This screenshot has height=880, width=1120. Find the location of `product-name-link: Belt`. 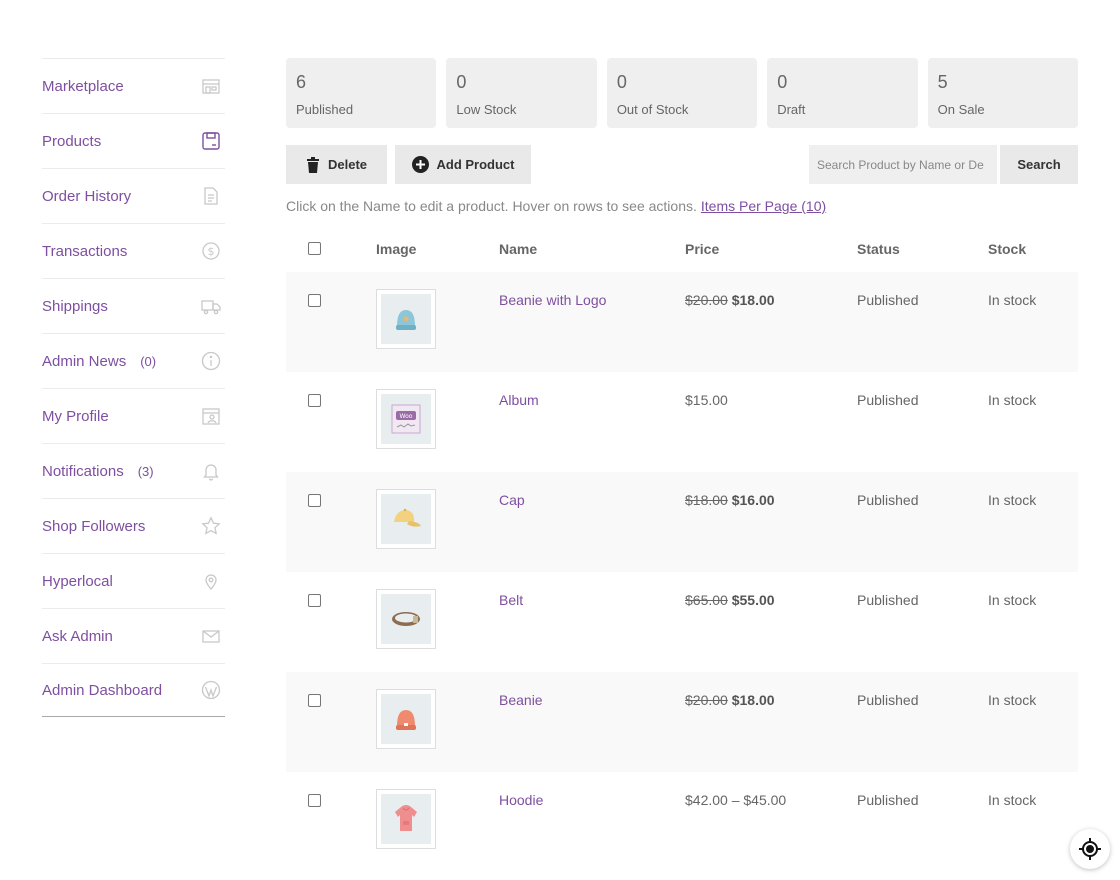

product-name-link: Belt is located at coordinates (511, 600).